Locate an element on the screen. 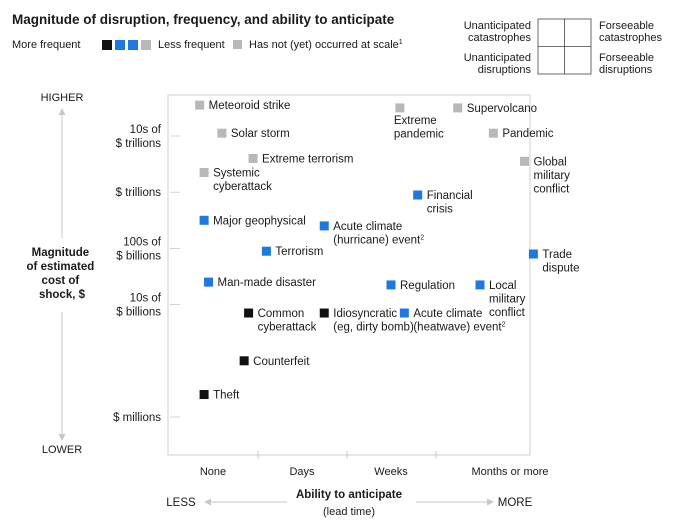 The height and width of the screenshot is (527, 683). data-point: Common cyberattack is located at coordinates (280, 321).